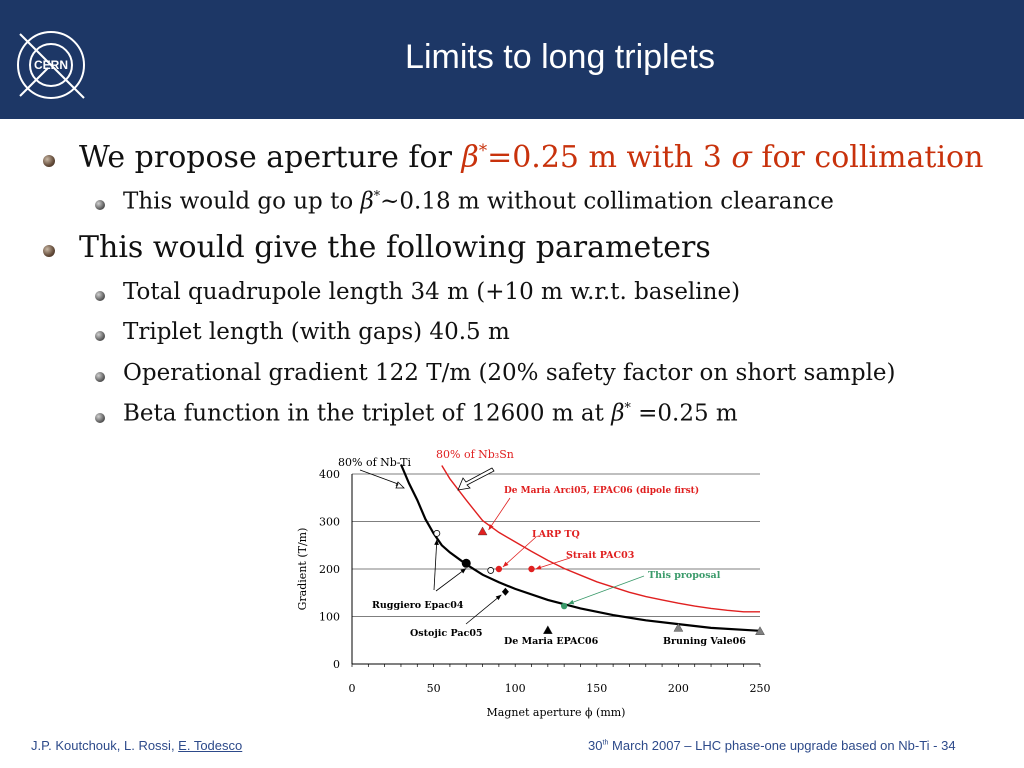 This screenshot has width=1024, height=768. What do you see at coordinates (329, 474) in the screenshot?
I see `y-tick-label: 400` at bounding box center [329, 474].